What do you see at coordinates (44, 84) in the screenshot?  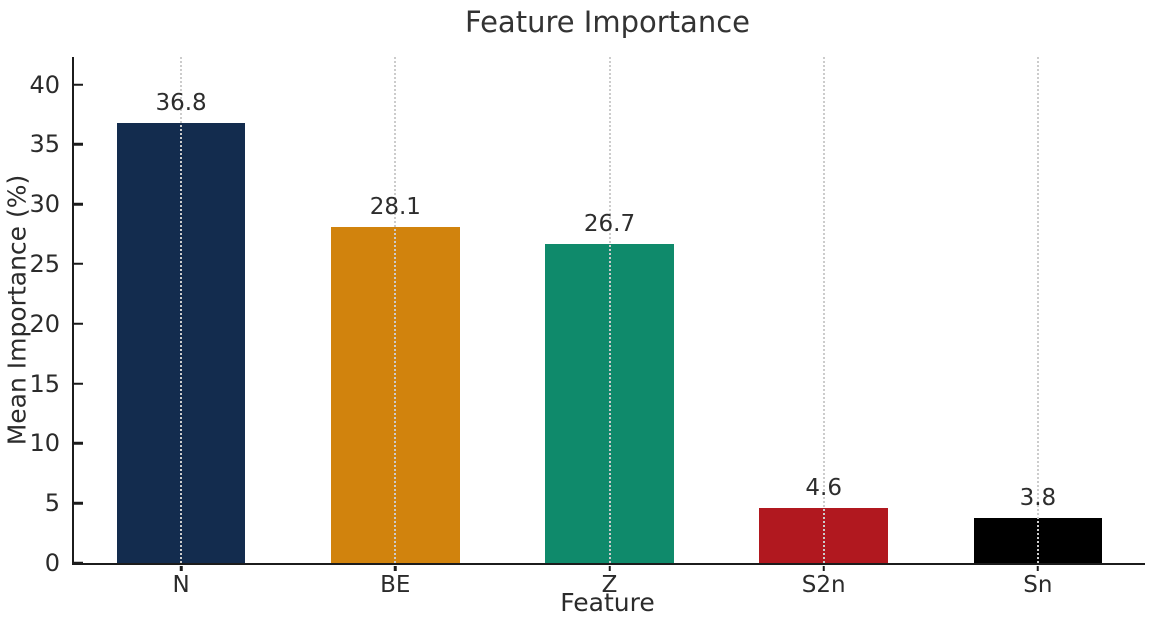 I see `y-tick-label: 40` at bounding box center [44, 84].